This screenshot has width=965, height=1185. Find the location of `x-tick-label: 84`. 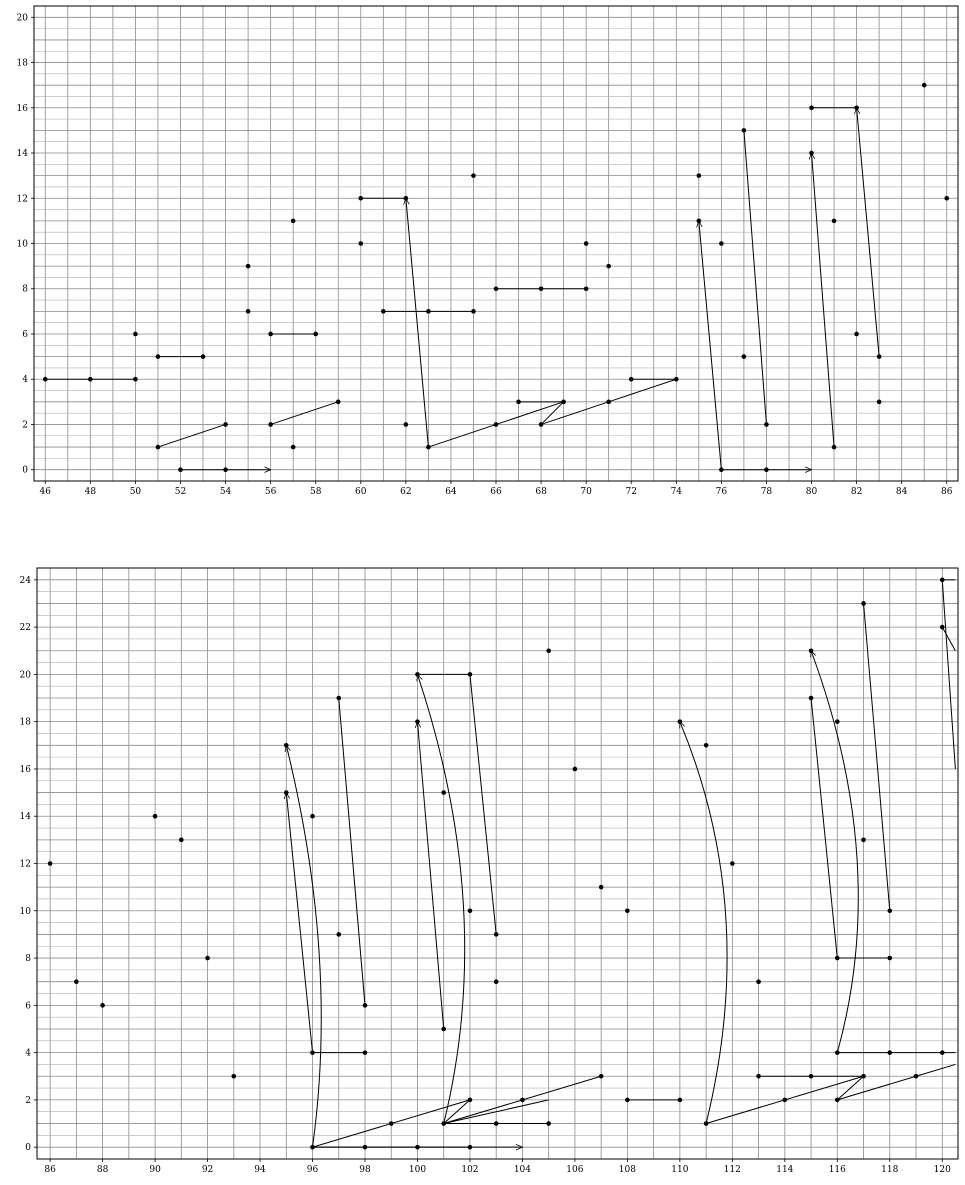

x-tick-label: 84 is located at coordinates (902, 492).